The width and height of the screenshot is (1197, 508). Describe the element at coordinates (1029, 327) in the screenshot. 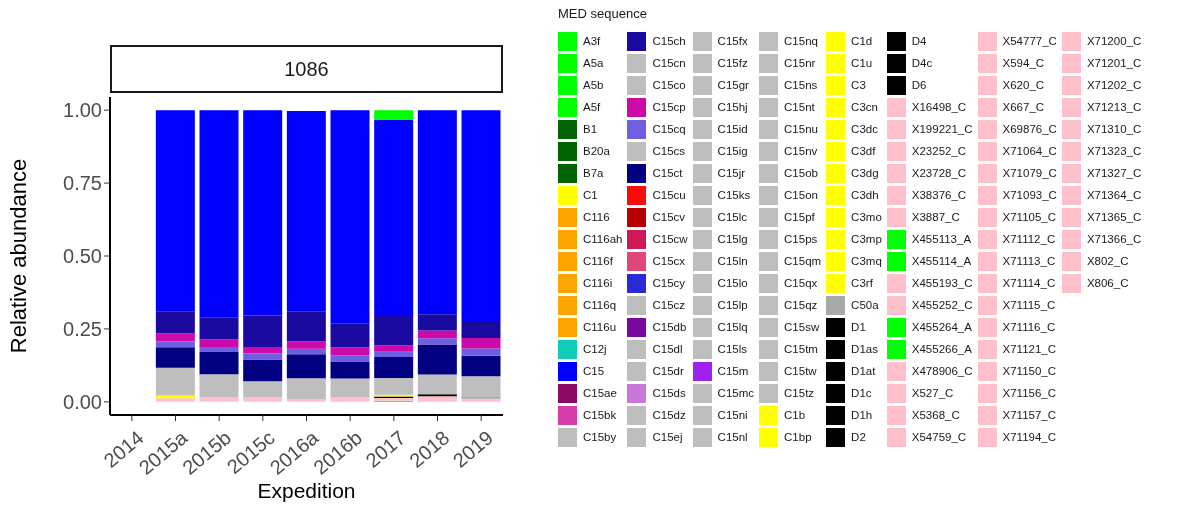

I see `legend-label: X71116_C` at that location.